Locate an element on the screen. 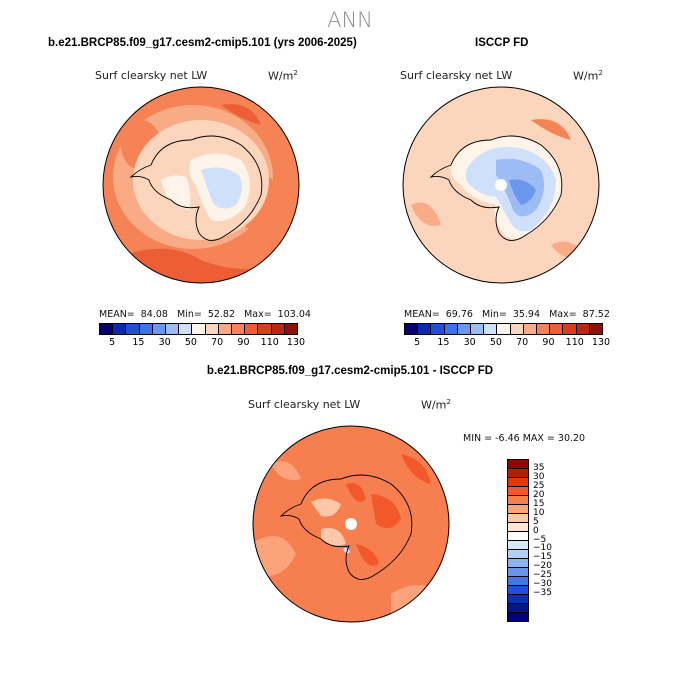 This screenshot has height=700, width=700. panel-2-variable-label: Surf clearsky net LW is located at coordinates (456, 75).